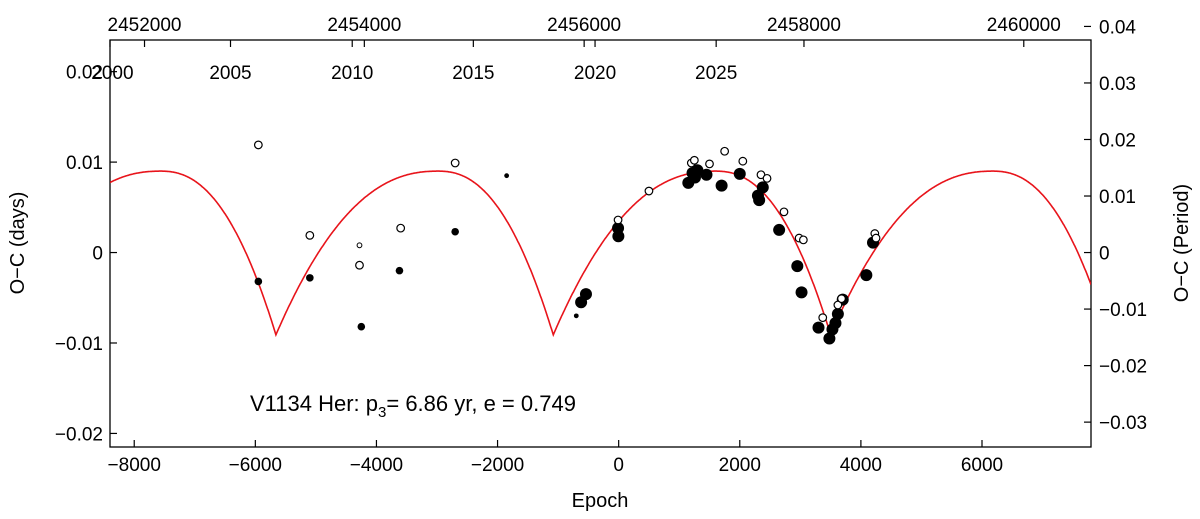 The width and height of the screenshot is (1200, 519). Describe the element at coordinates (497, 465) in the screenshot. I see `x-tick-label: −2000` at that location.